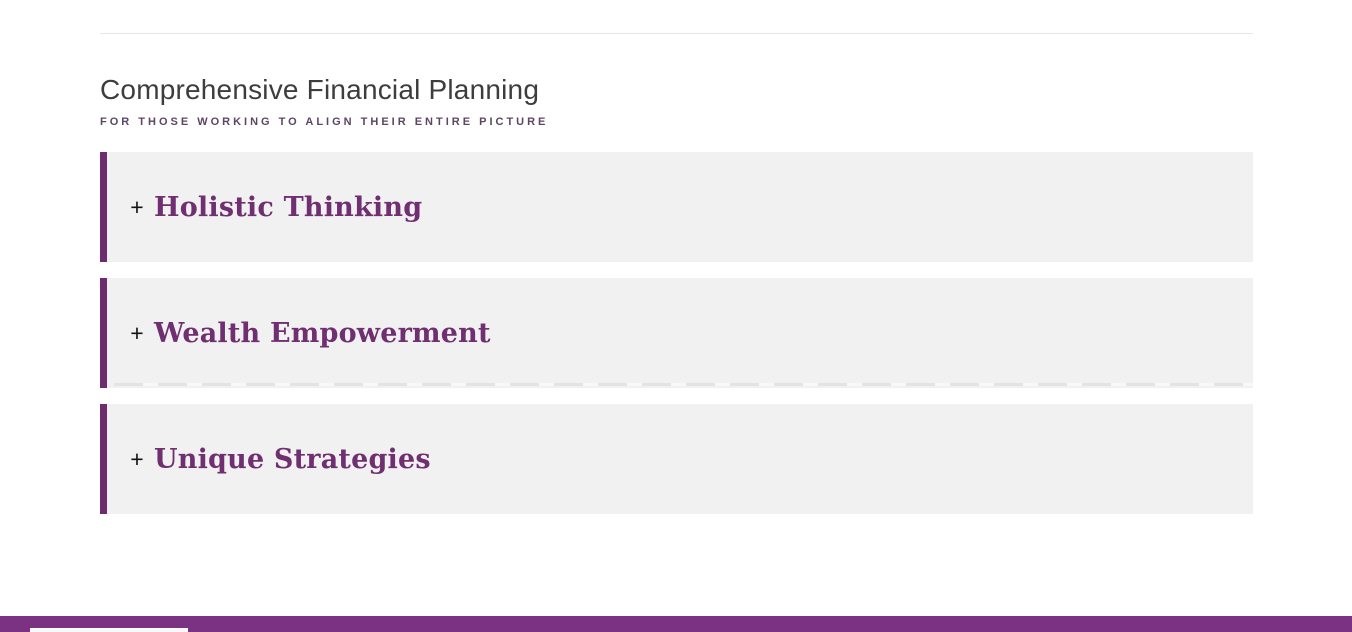 Image resolution: width=1352 pixels, height=632 pixels. I want to click on accordion-item-title: Wealth Empowerment, so click(322, 333).